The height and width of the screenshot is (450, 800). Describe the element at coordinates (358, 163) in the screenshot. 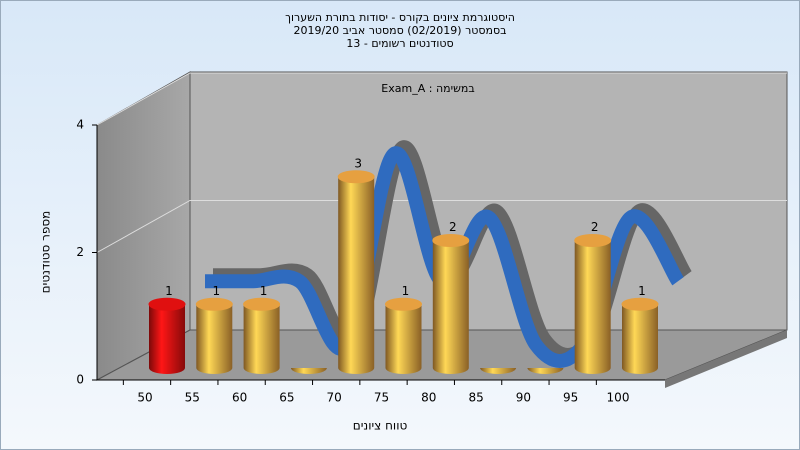

I see `value-label: 3` at that location.